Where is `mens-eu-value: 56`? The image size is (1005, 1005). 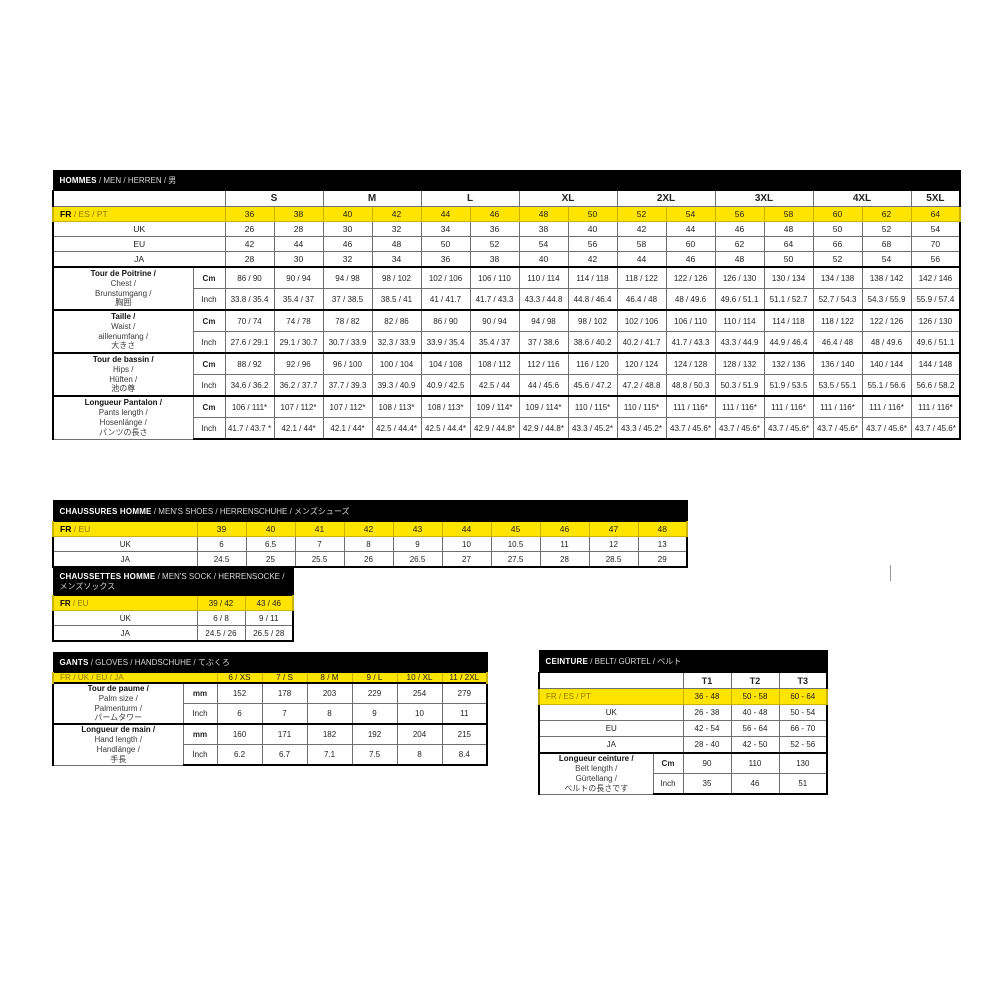 mens-eu-value: 56 is located at coordinates (592, 244).